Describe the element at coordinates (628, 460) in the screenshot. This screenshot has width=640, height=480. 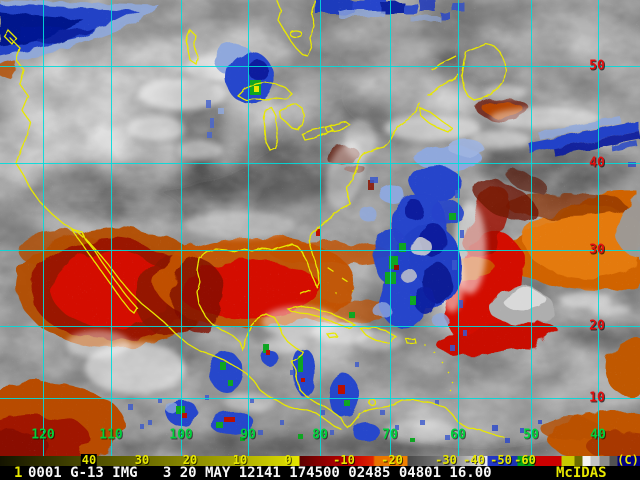
I see `colorbar-unit-label: (C)` at that location.